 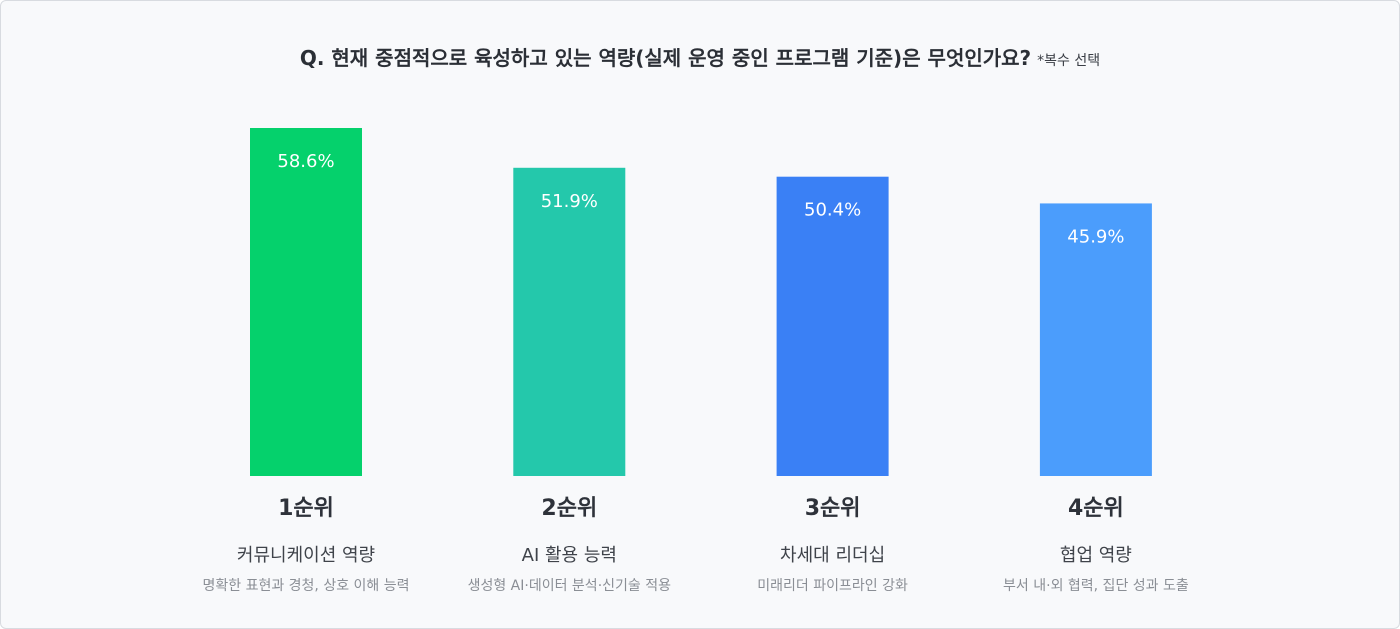 What do you see at coordinates (1069, 61) in the screenshot?
I see `chart-subtitle: *복수 선택` at bounding box center [1069, 61].